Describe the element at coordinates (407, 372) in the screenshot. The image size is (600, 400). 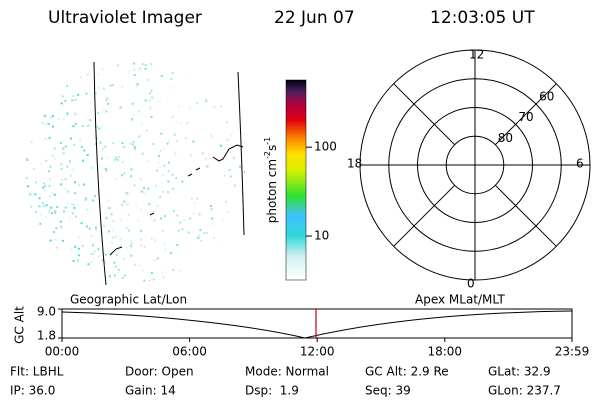
I see `info-field: GC Alt: 2.9 Re` at that location.